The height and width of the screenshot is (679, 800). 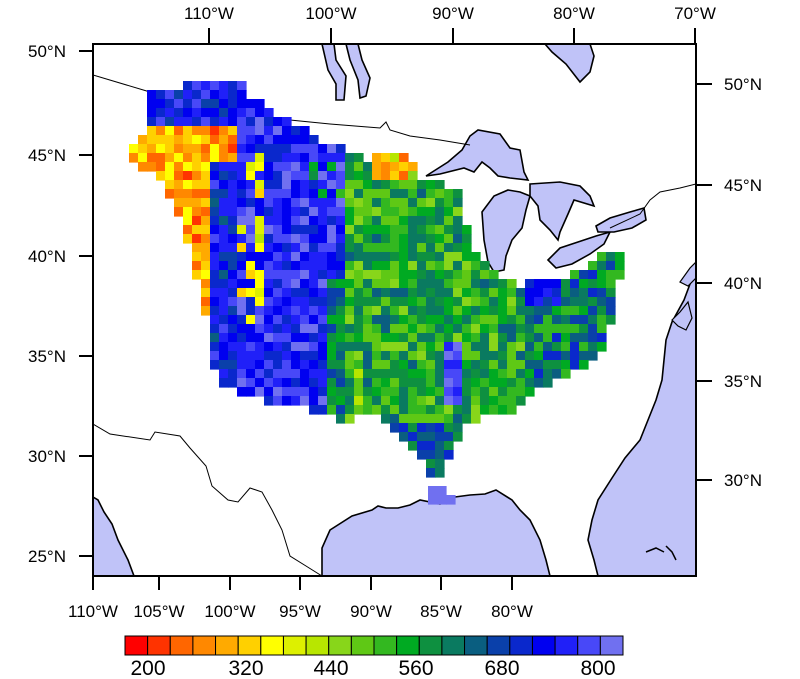 What do you see at coordinates (47, 155) in the screenshot?
I see `left-lat-label: 45°N` at bounding box center [47, 155].